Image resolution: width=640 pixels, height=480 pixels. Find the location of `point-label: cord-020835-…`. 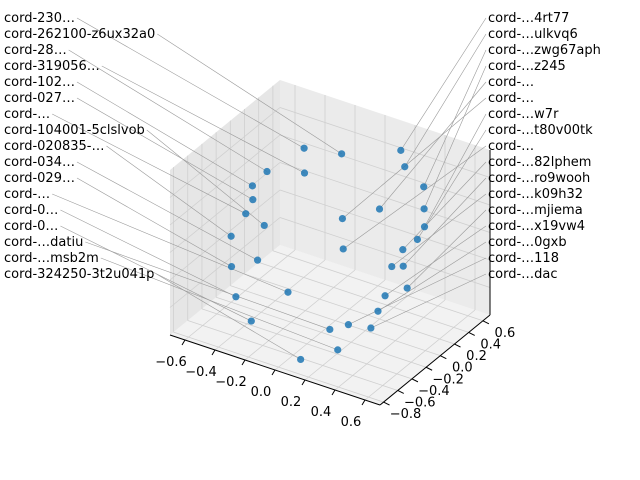

point-label: cord-020835-… is located at coordinates (54, 146).